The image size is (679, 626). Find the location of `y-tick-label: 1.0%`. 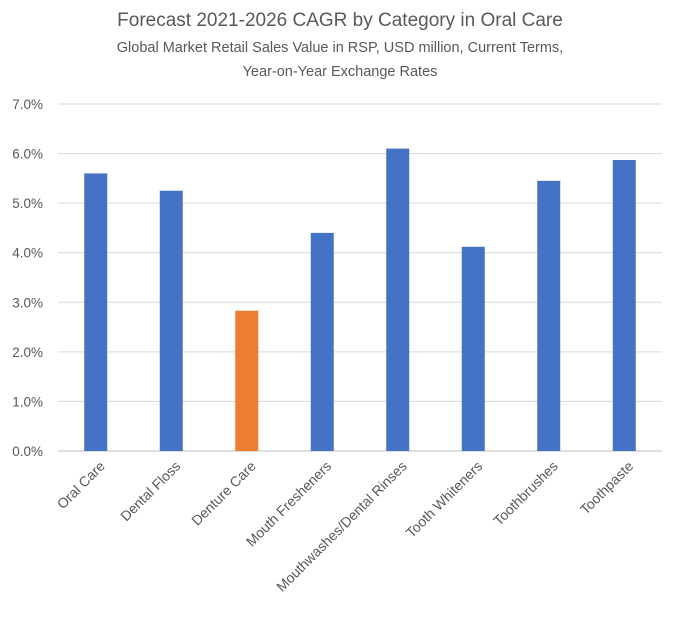

y-tick-label: 1.0% is located at coordinates (27, 401).